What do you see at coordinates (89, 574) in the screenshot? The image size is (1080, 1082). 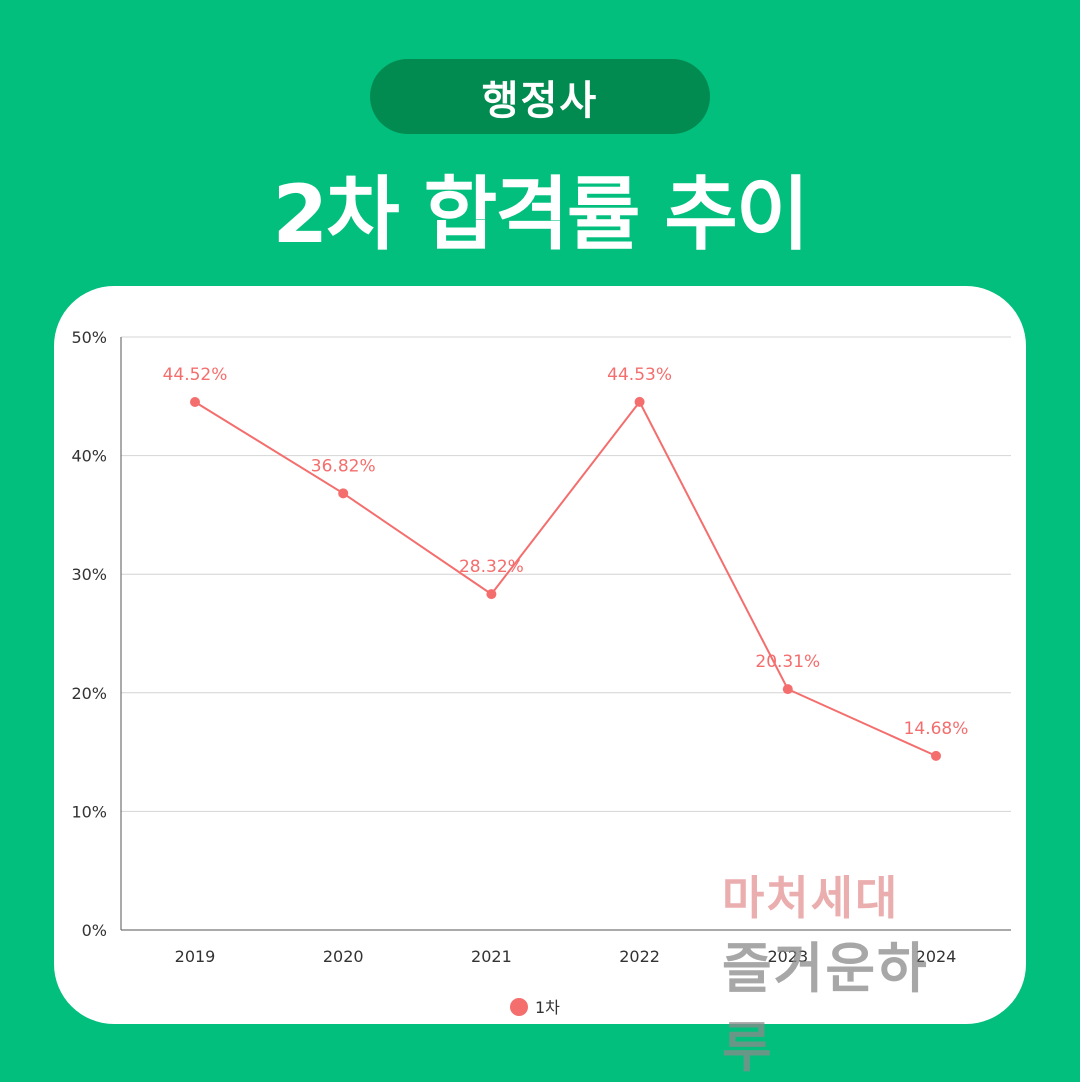 I see `y-tick-label: 30%` at bounding box center [89, 574].